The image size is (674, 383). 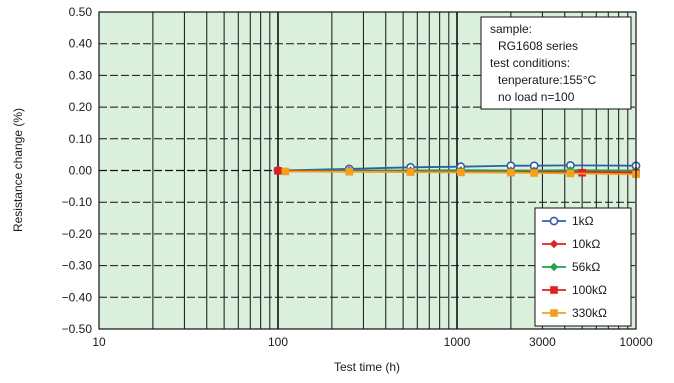 What do you see at coordinates (583, 221) in the screenshot?
I see `legend-label: 1kΩ` at bounding box center [583, 221].